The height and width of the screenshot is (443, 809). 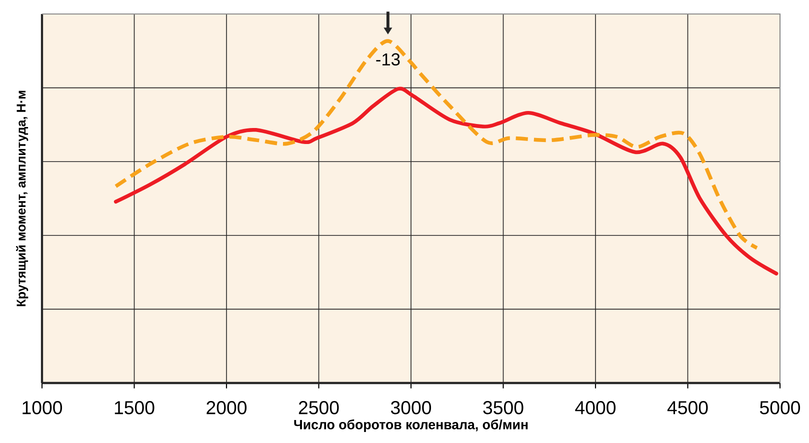 I want to click on x-tick-label: 1500, so click(x=134, y=407).